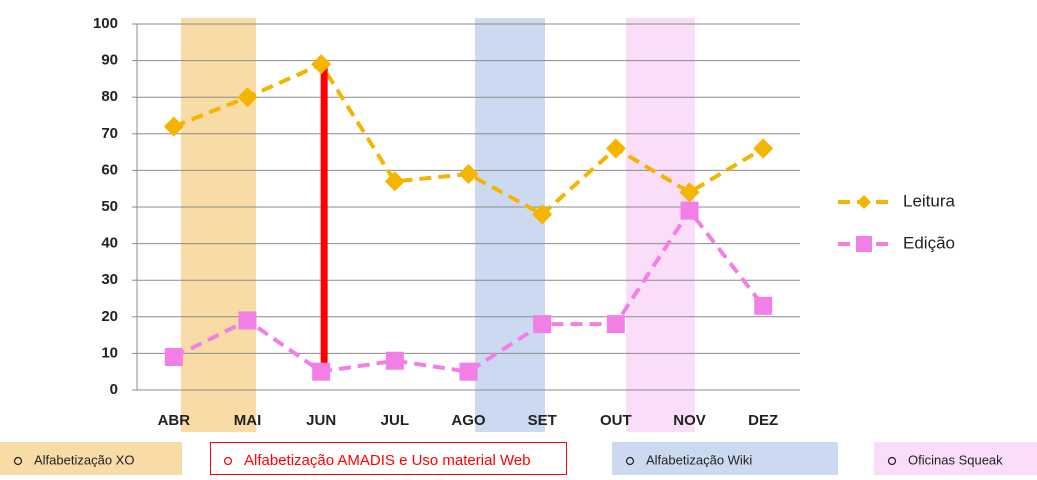  Describe the element at coordinates (174, 420) in the screenshot. I see `x-tick-label: ABR` at that location.